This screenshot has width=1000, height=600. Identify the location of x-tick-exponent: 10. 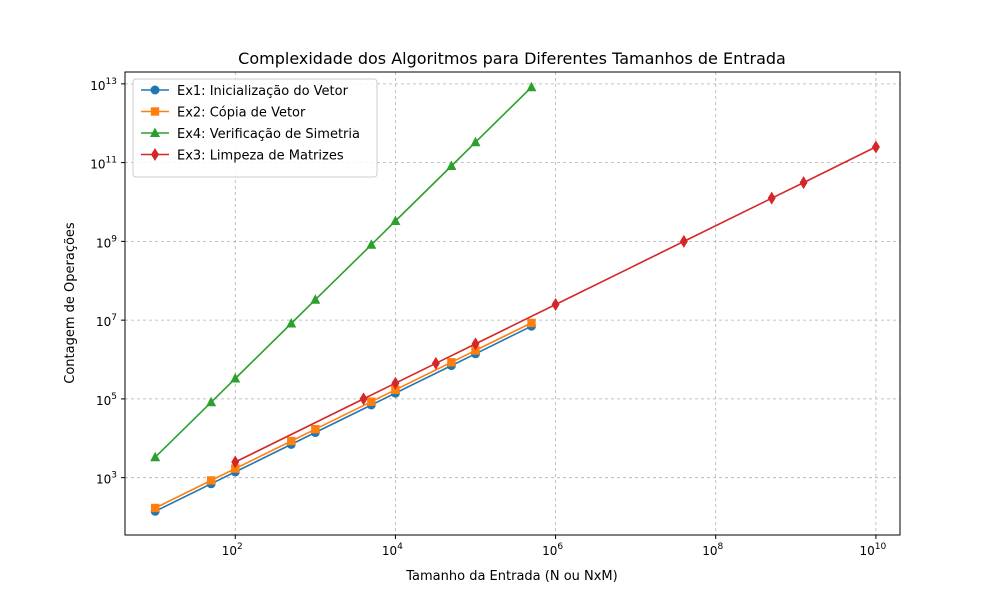
(881, 547).